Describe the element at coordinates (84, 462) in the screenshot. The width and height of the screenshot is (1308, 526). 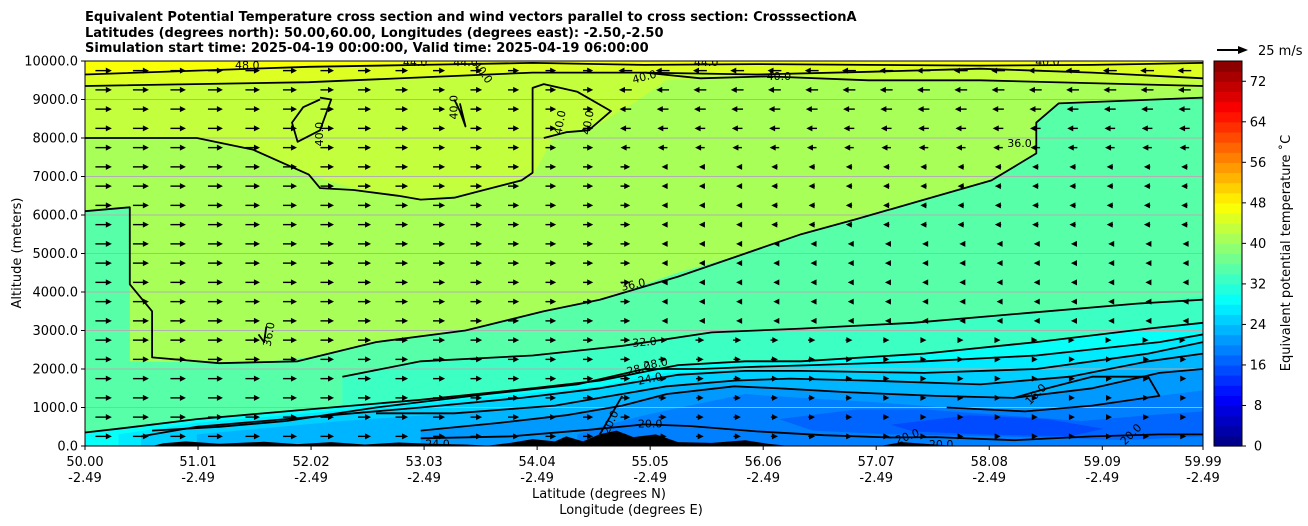
I see `x-tick-label-latitude: 50.00` at that location.